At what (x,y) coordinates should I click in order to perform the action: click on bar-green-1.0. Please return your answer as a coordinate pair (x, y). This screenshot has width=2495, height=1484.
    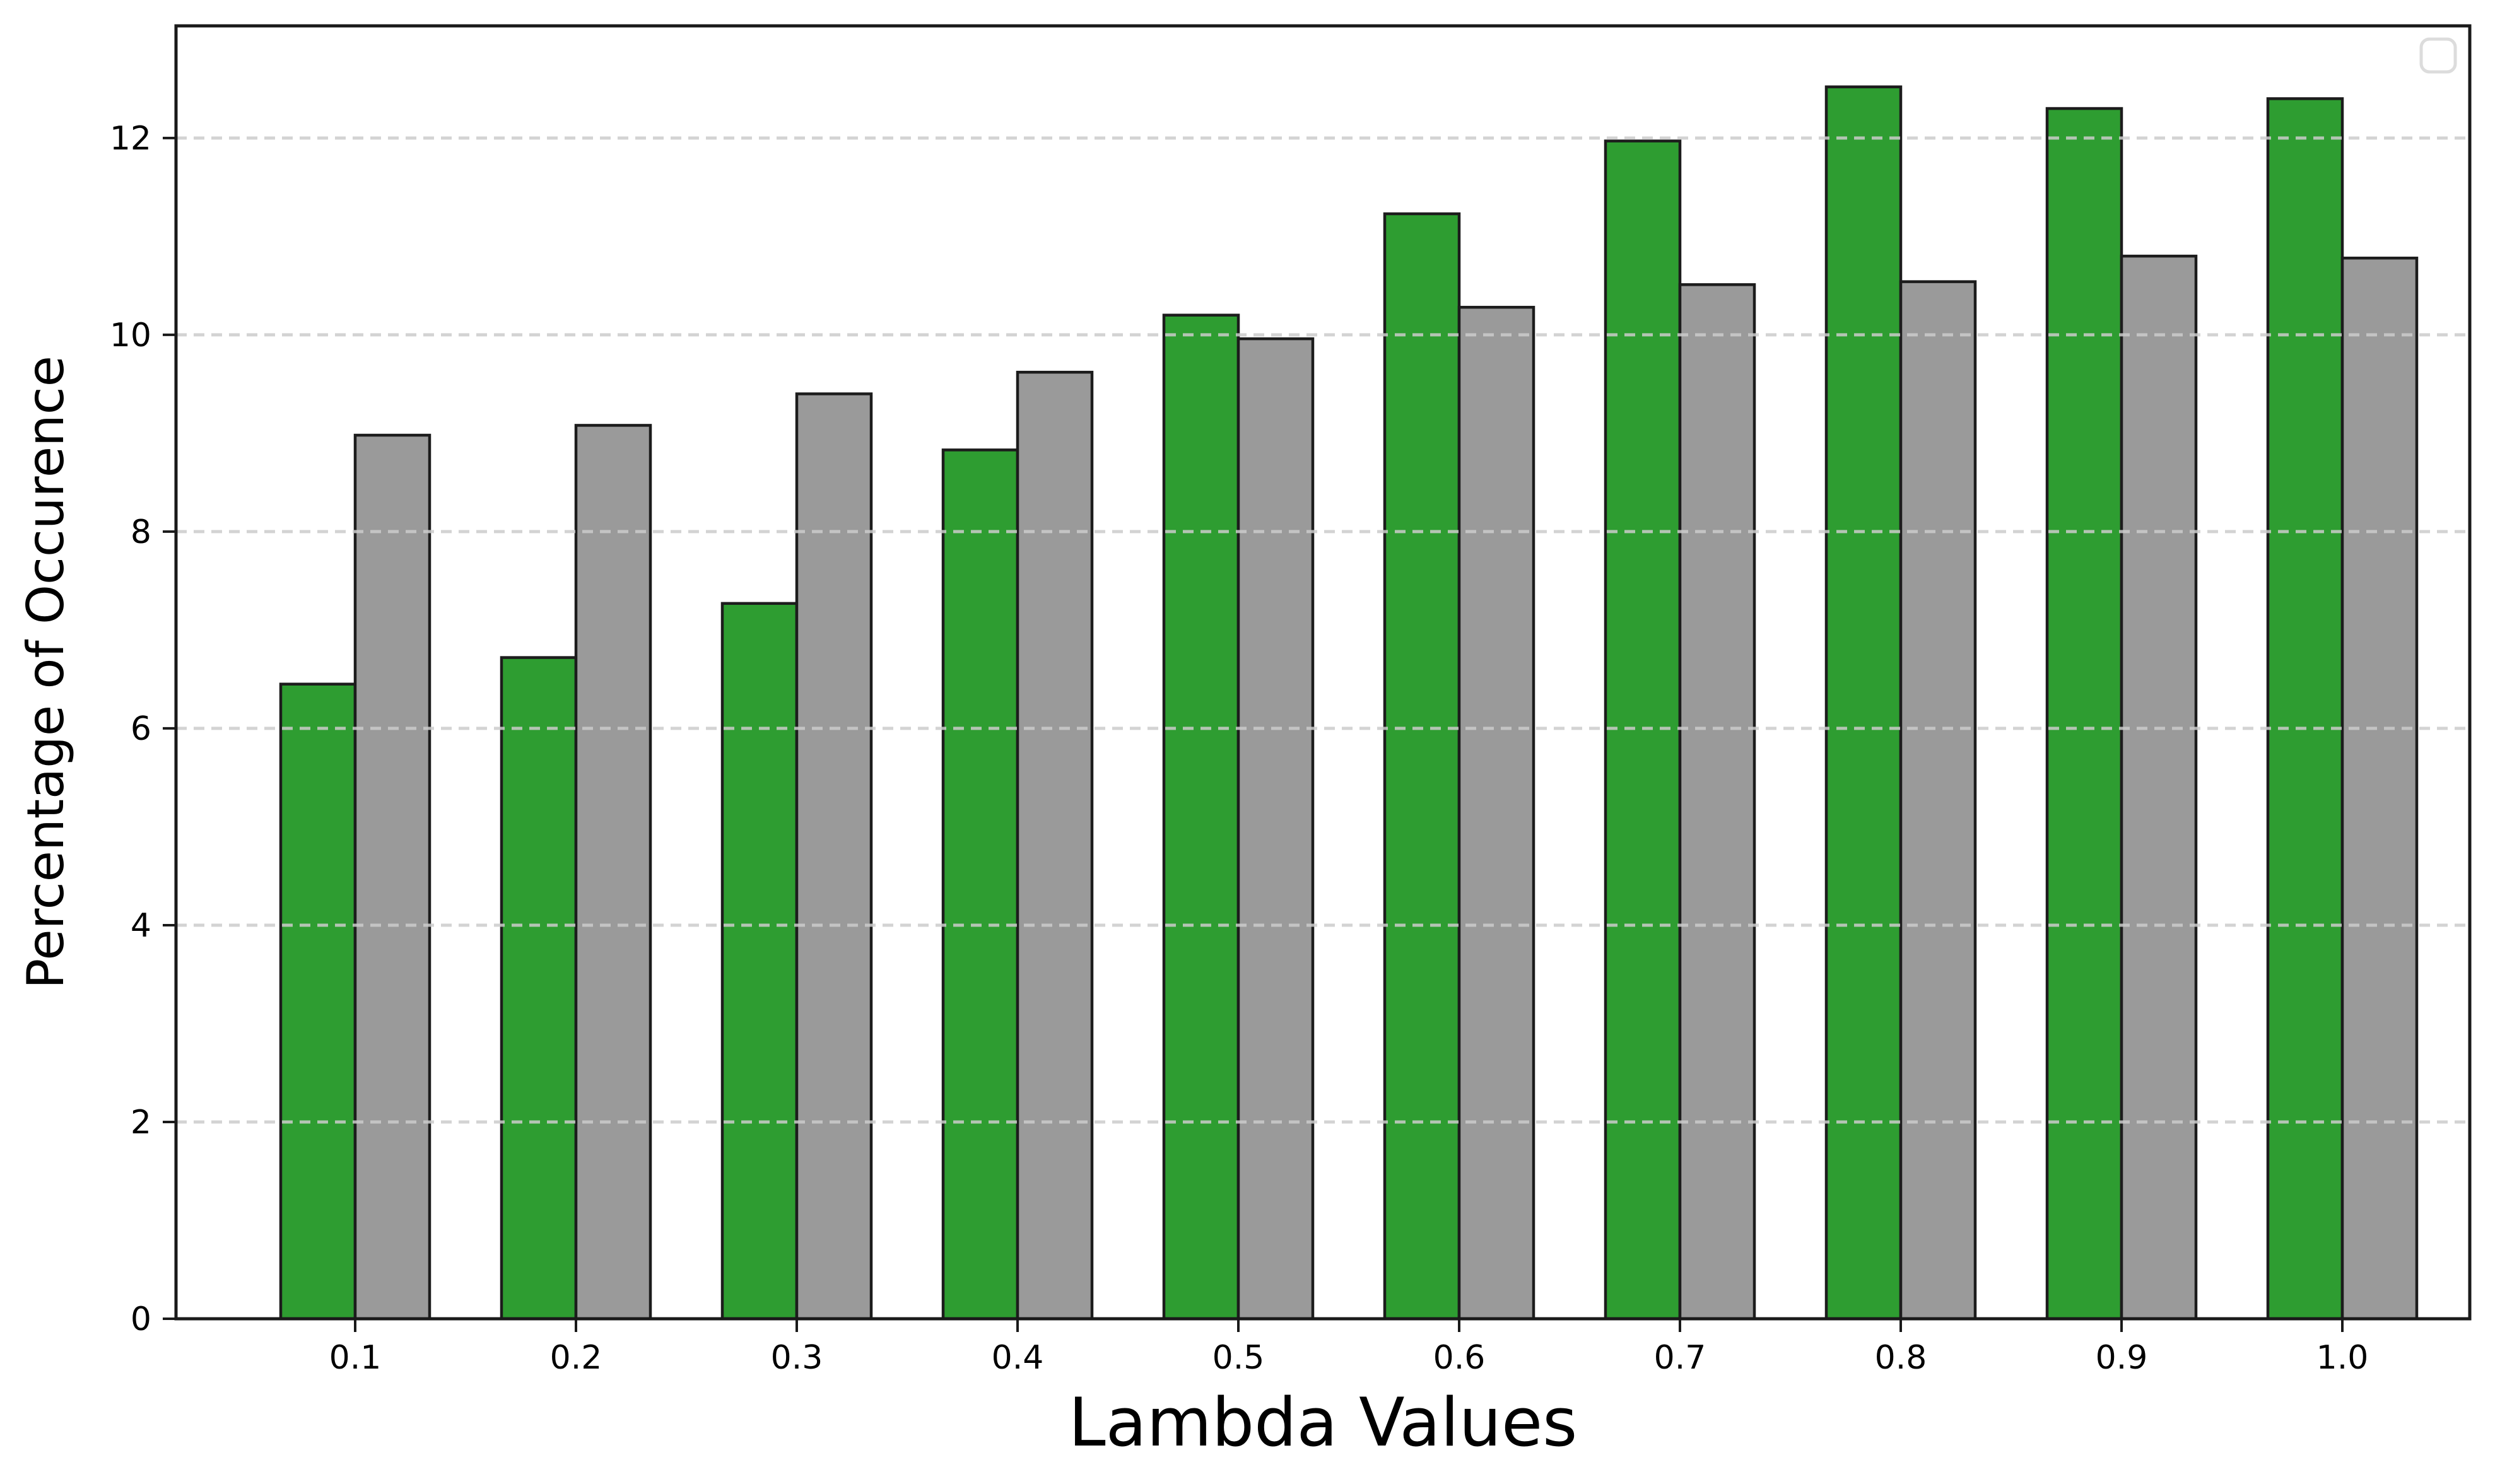
    Looking at the image, I should click on (2305, 709).